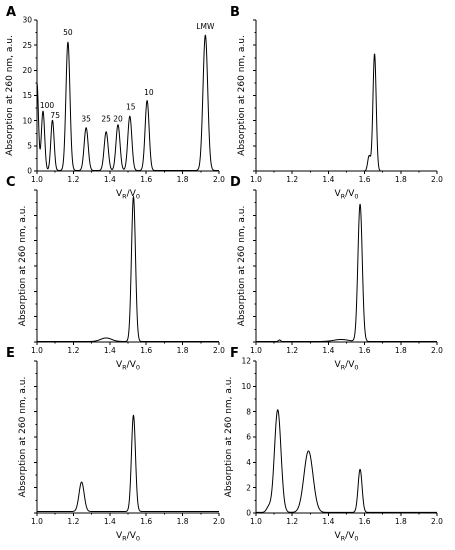 The image size is (455, 550). Describe the element at coordinates (11, 12) in the screenshot. I see `panel-letter: A` at that location.